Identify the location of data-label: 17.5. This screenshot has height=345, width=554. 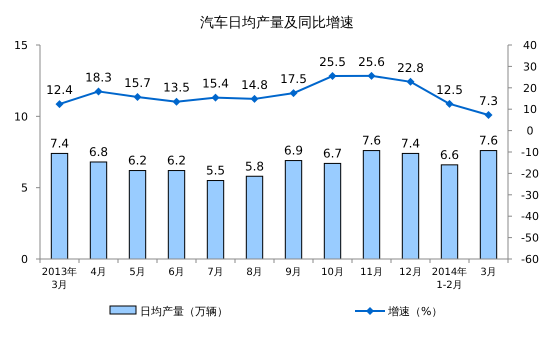
(293, 79).